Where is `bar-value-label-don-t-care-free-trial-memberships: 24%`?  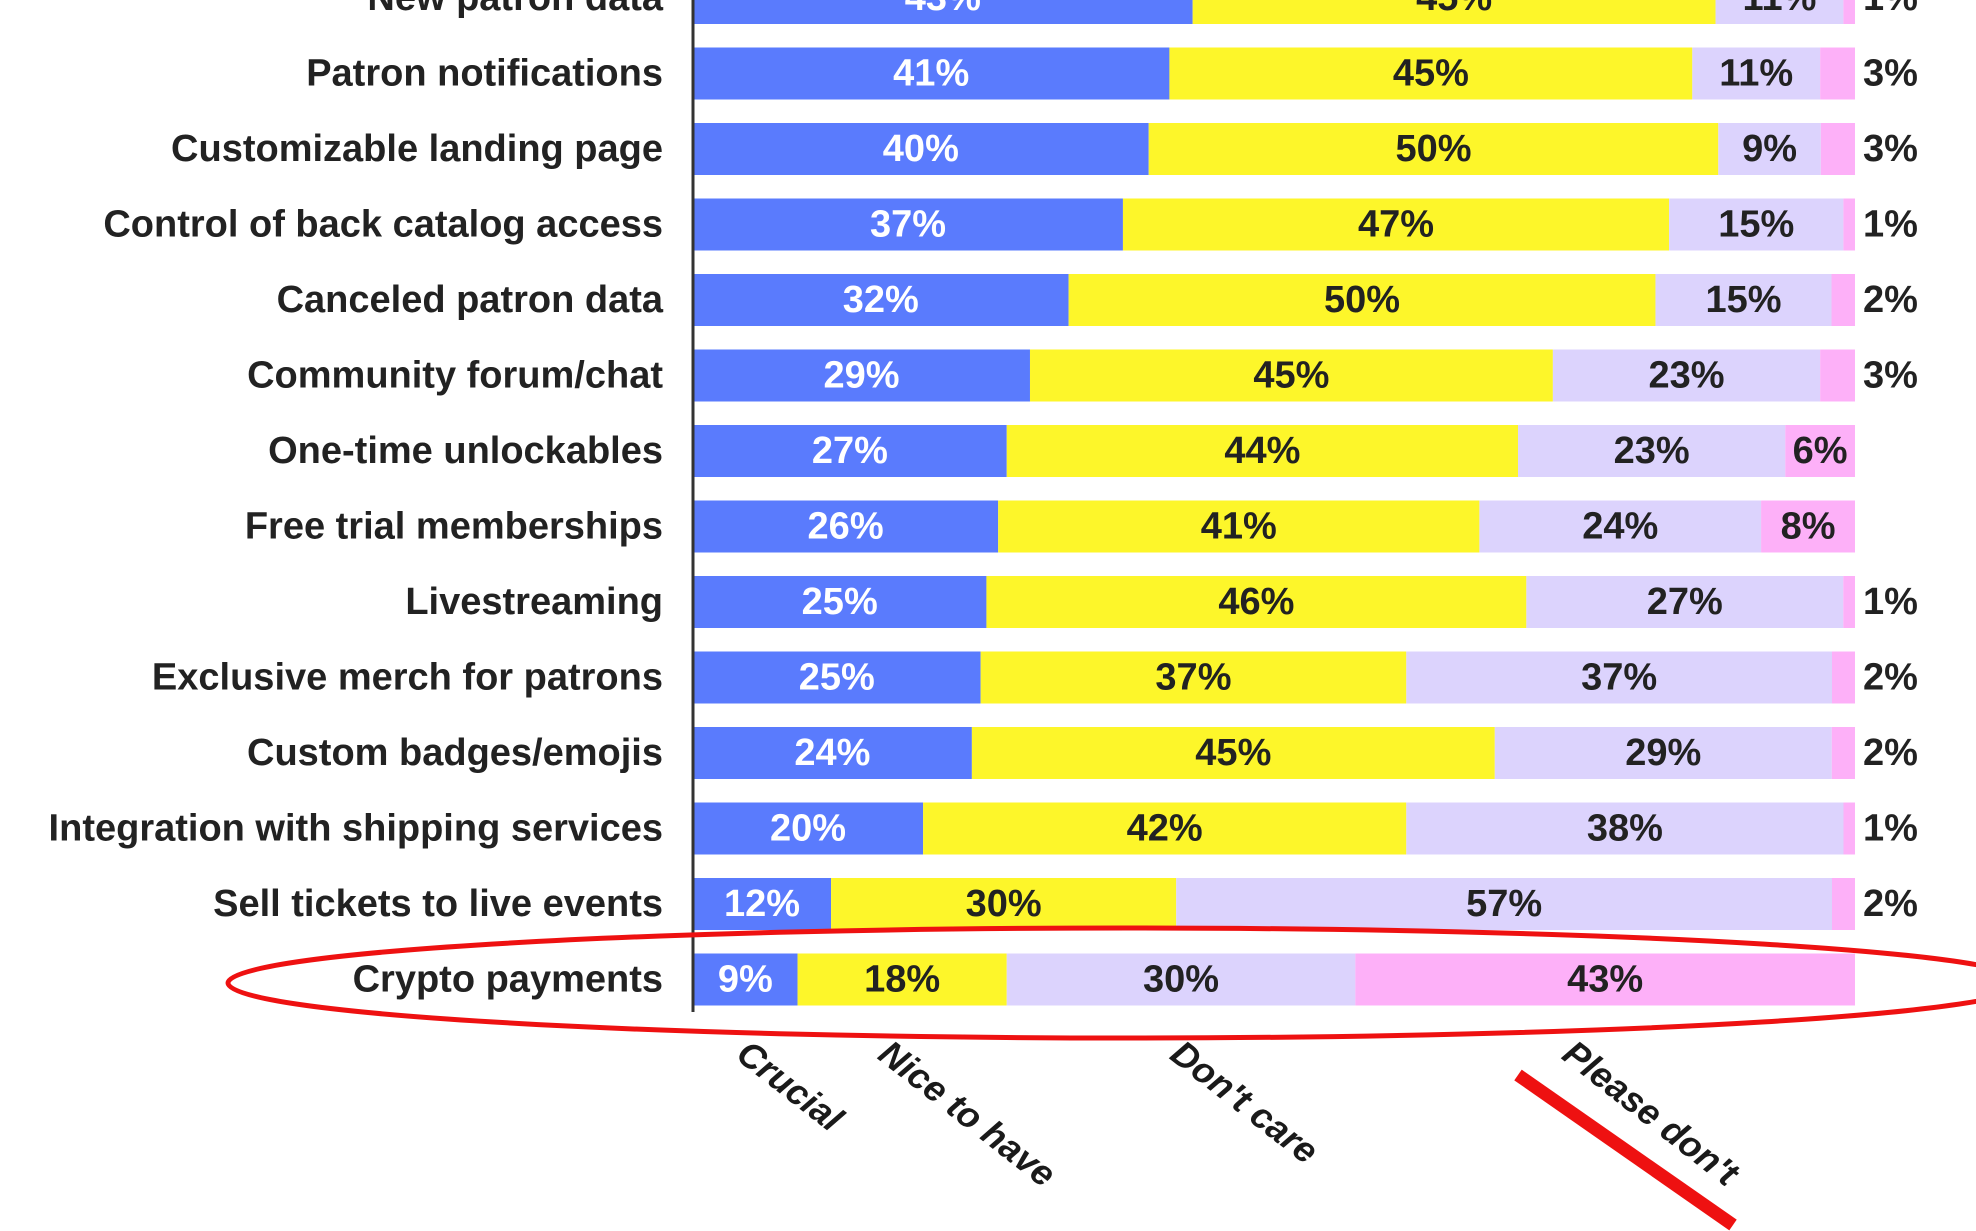 bar-value-label-don-t-care-free-trial-memberships: 24% is located at coordinates (1620, 527).